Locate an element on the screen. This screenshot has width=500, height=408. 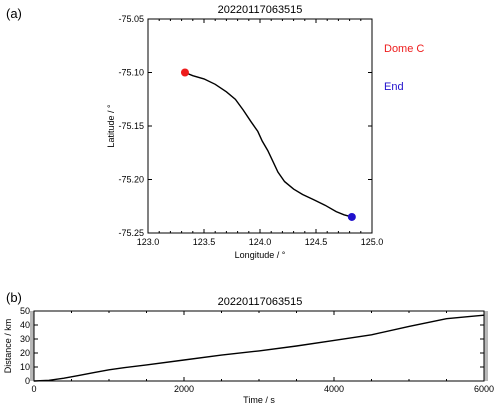
panel-a-y-tick-label: -75.10 is located at coordinates (131, 73).